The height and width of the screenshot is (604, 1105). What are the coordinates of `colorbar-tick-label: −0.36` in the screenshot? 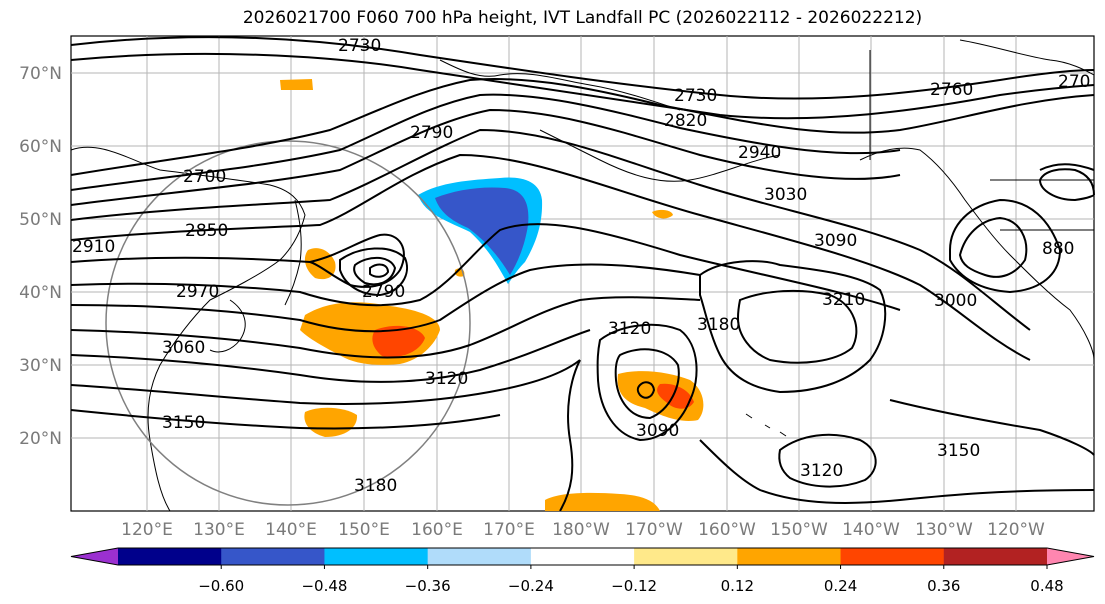 It's located at (428, 586).